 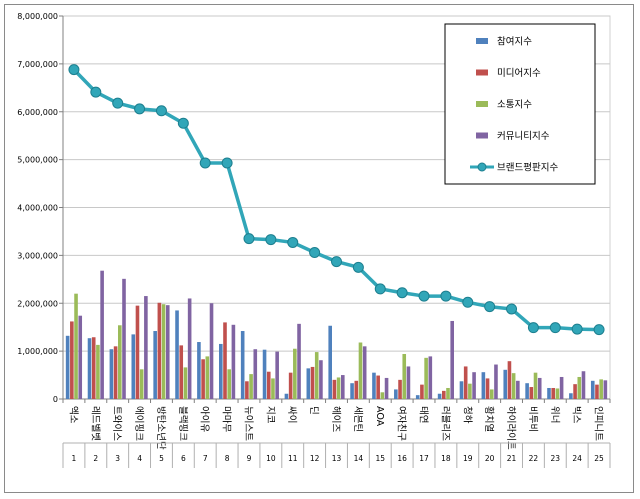 I want to click on rank-label: 1, so click(x=74, y=458).